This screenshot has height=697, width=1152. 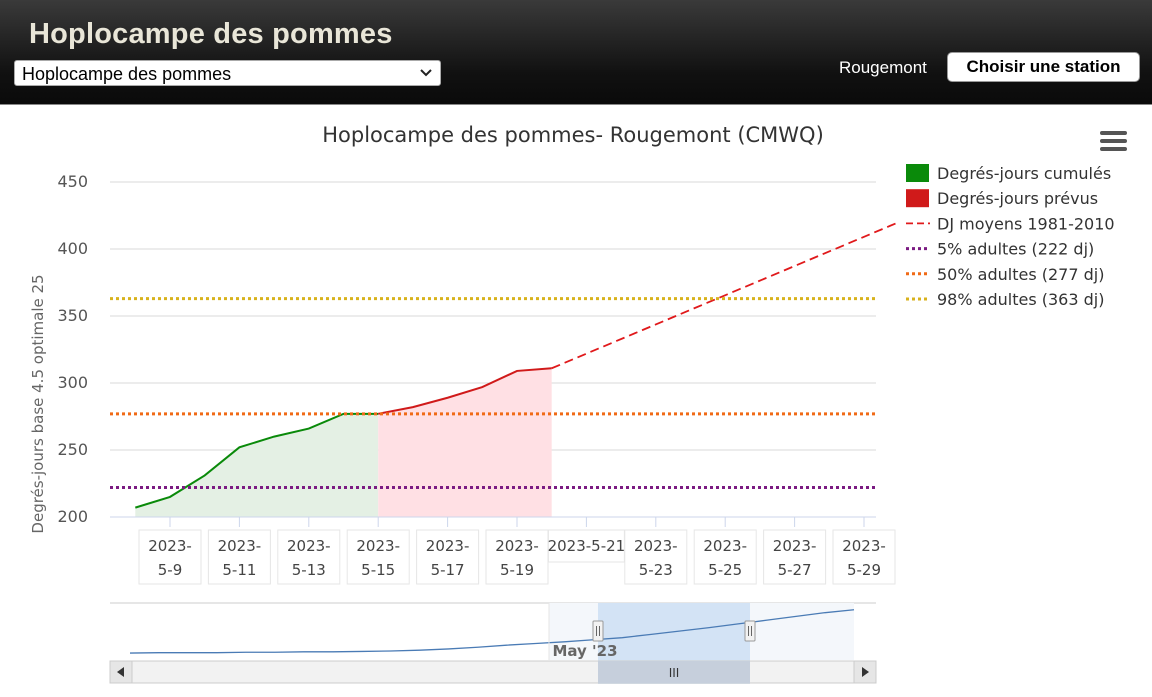 I want to click on chart-title: Hoplocampe des pommes- Rougemont (CMWQ), so click(x=573, y=135).